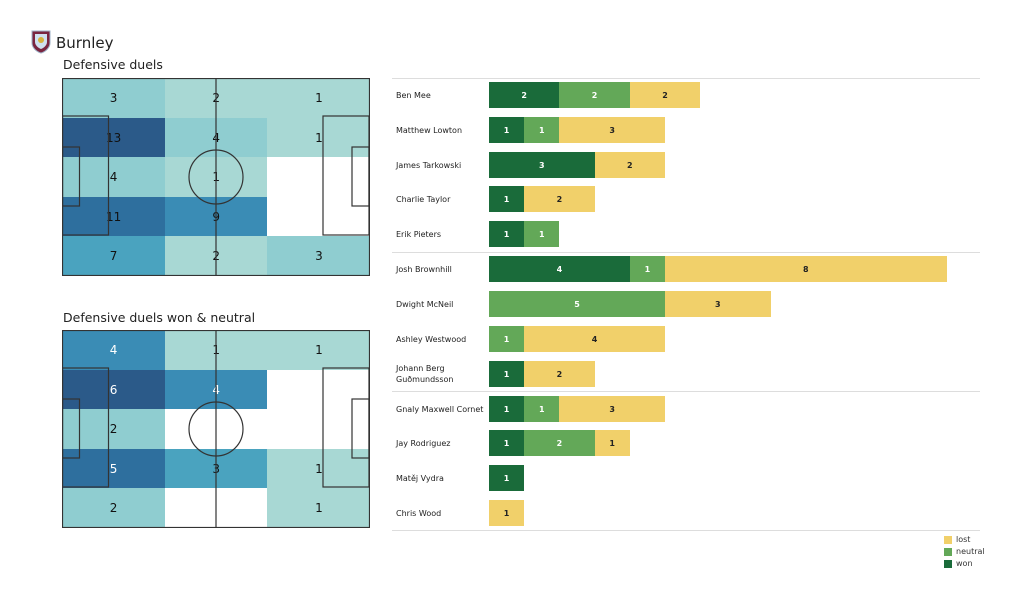  I want to click on player-label: Ben Mee, so click(413, 95).